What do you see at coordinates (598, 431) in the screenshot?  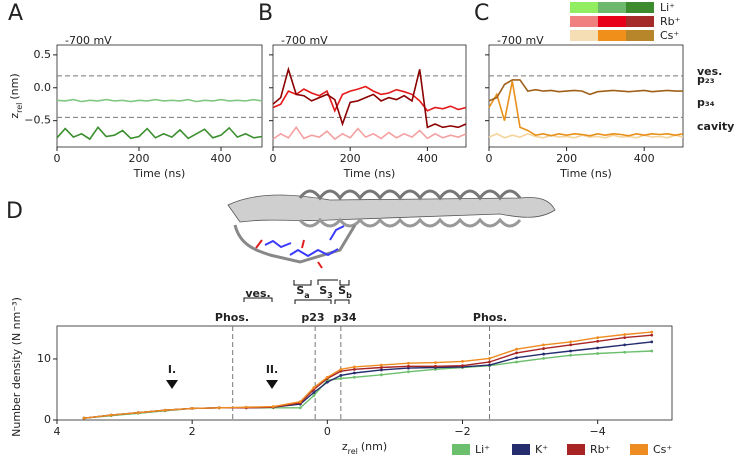 I see `x-tick-label: −4` at bounding box center [598, 431].